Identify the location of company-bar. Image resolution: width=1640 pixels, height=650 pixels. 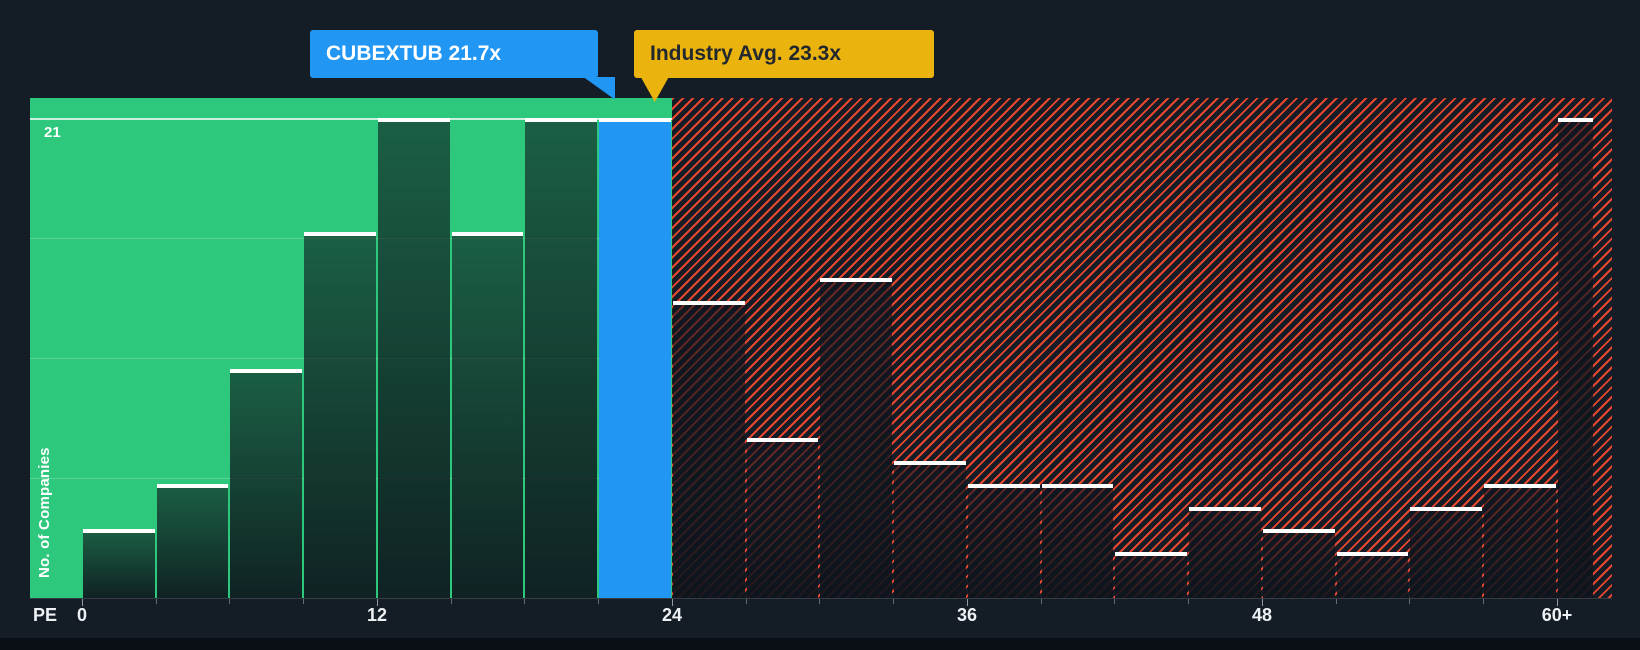
(635, 358).